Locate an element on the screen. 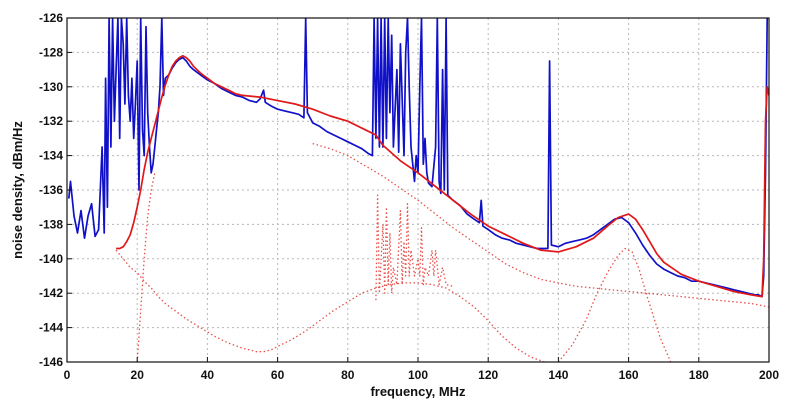 The image size is (800, 413). x-tick-label: 180 is located at coordinates (699, 375).